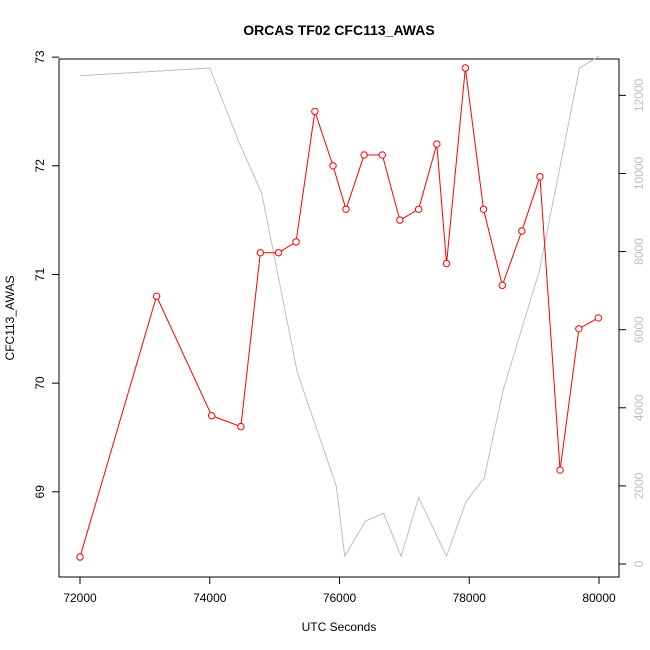 The width and height of the screenshot is (650, 650). I want to click on y2-tick-label: 10000, so click(639, 173).